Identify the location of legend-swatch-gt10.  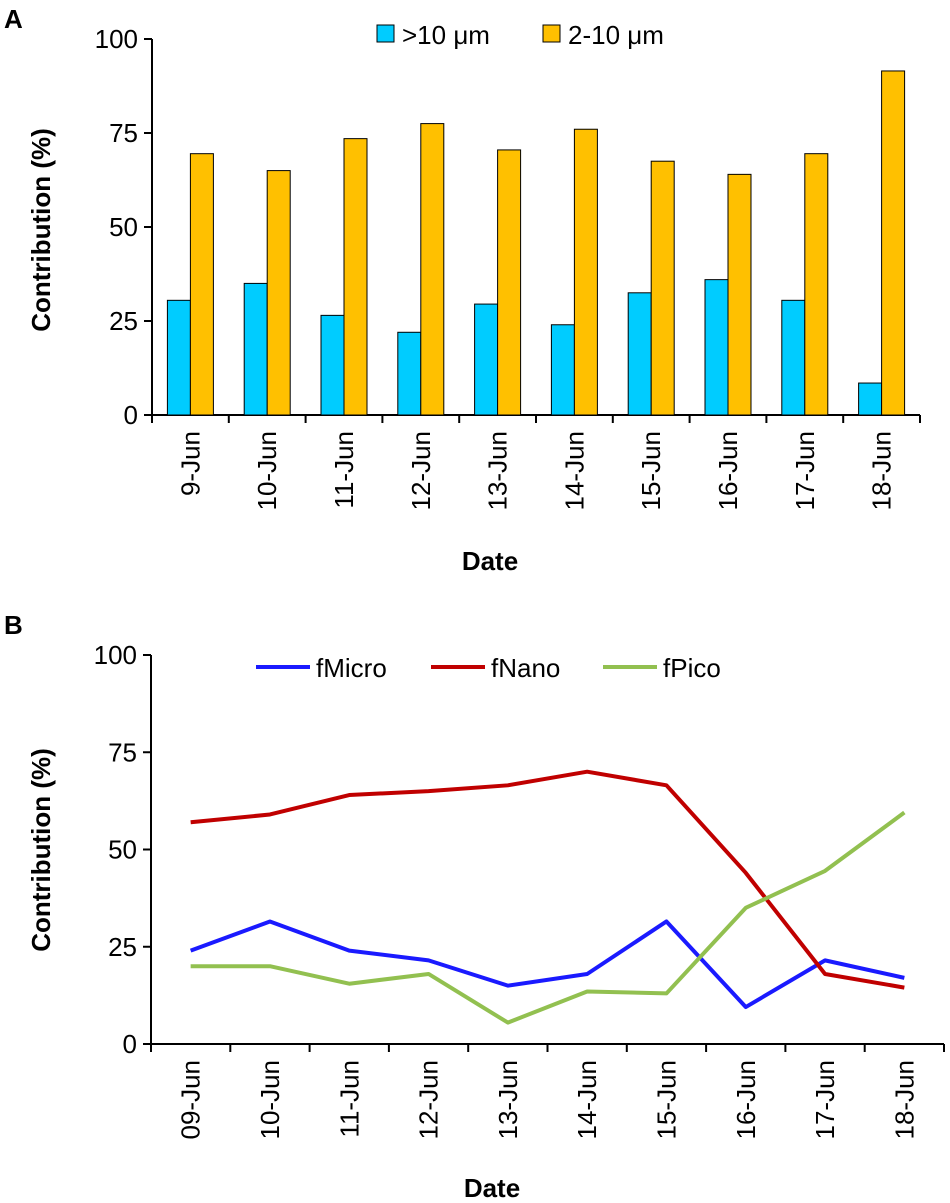
(385, 33).